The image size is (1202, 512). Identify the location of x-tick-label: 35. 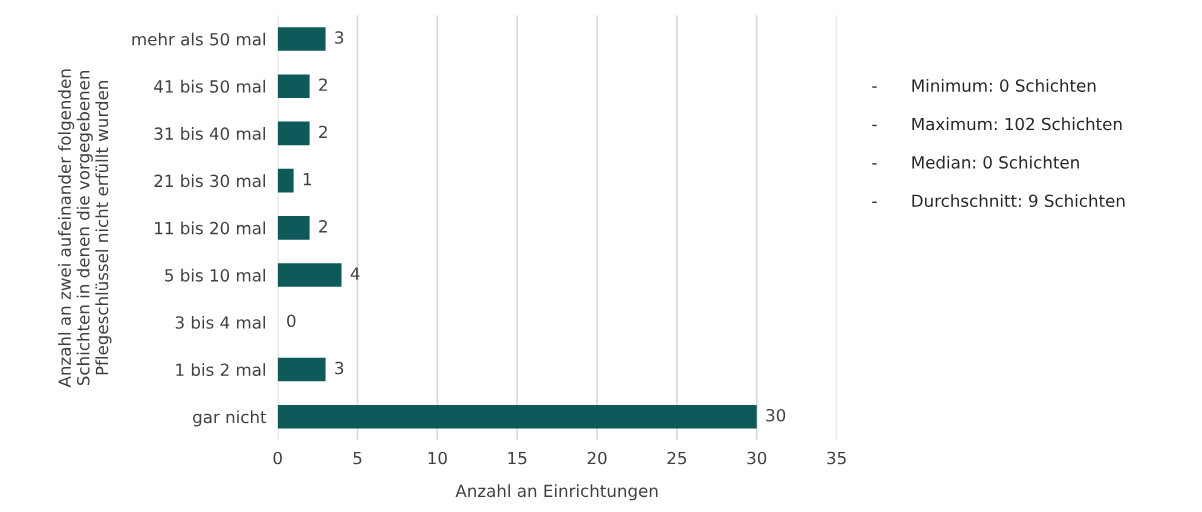
(836, 458).